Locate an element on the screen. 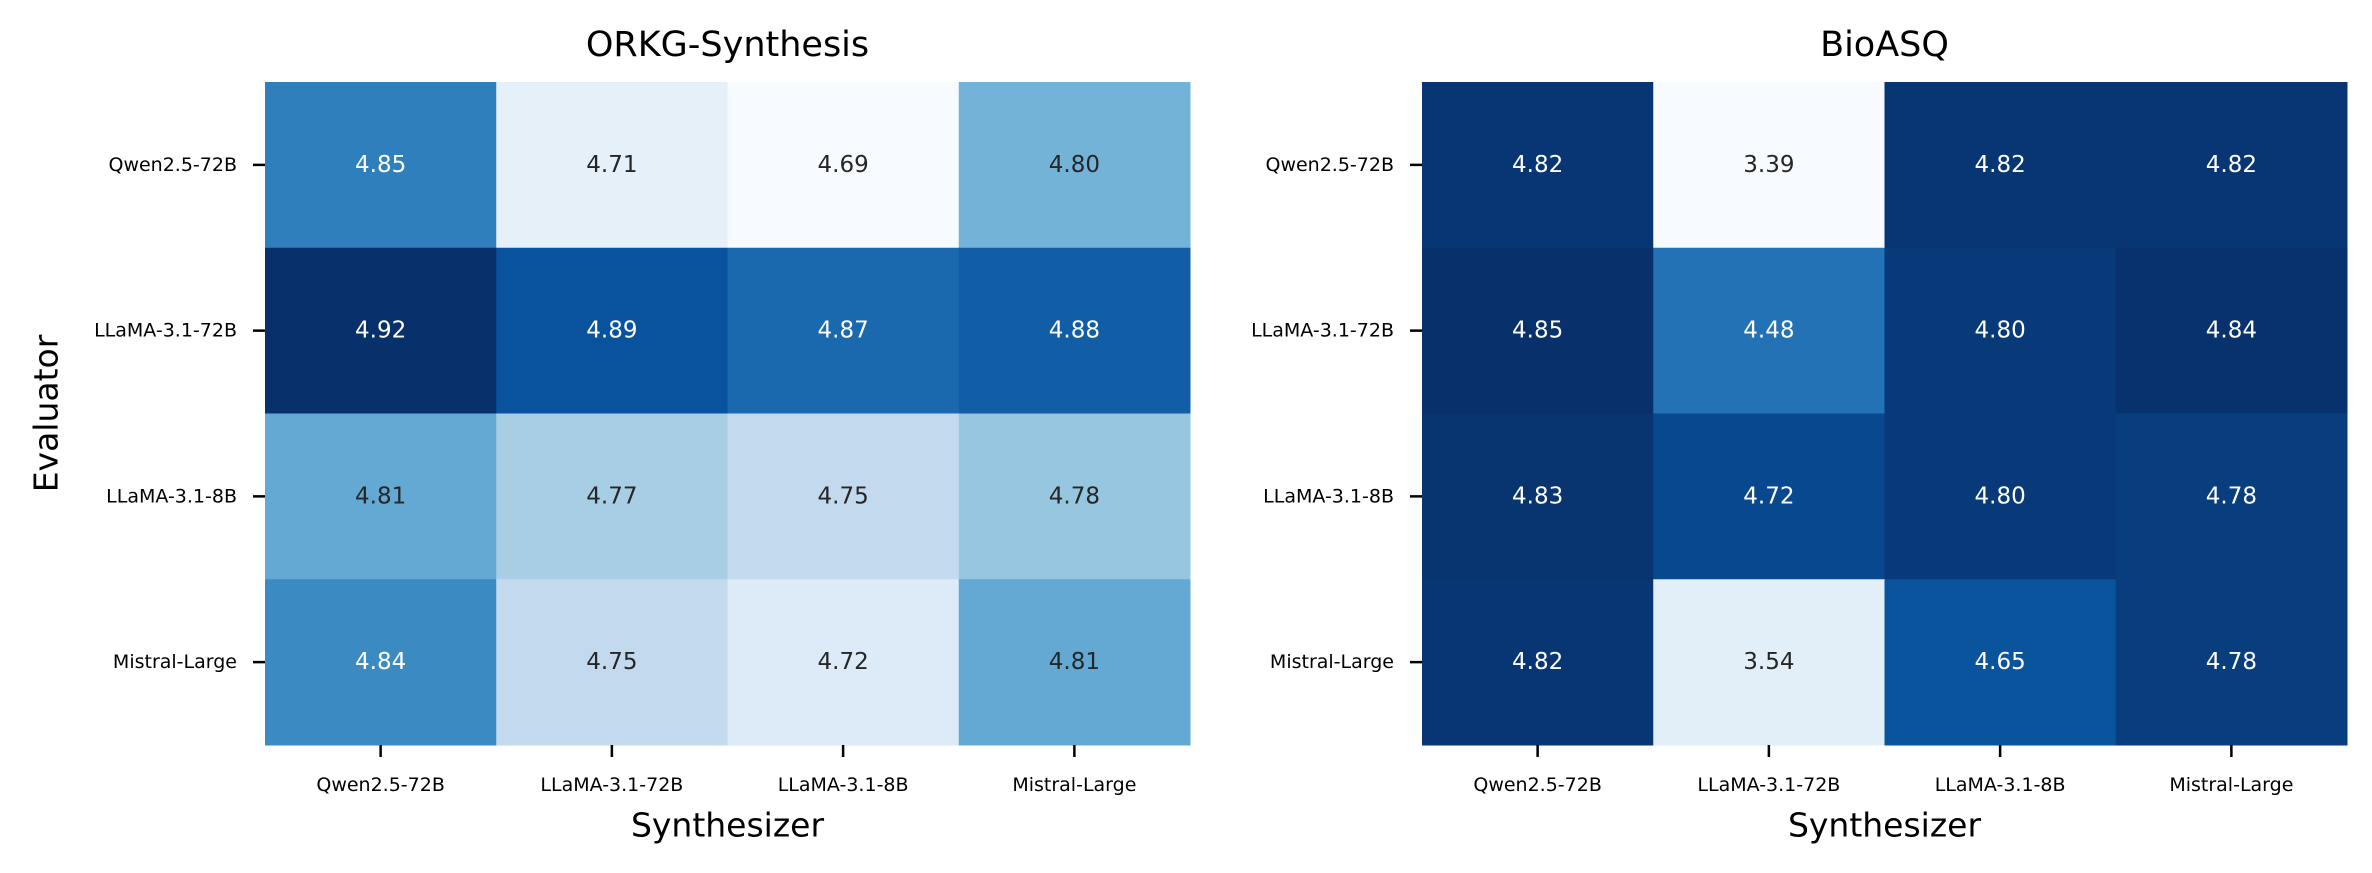 The height and width of the screenshot is (873, 2372). cell-value-label: 3.39 is located at coordinates (1768, 165).